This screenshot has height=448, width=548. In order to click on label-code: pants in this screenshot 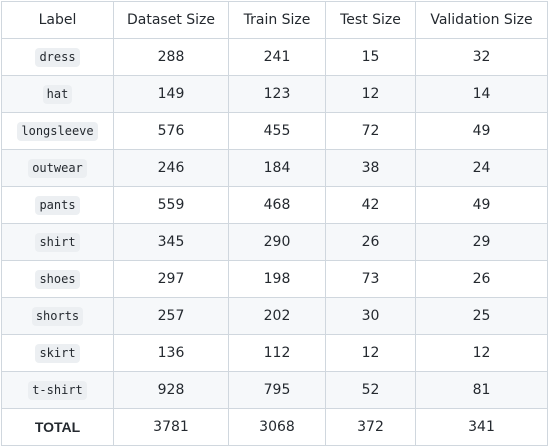, I will do `click(57, 205)`.